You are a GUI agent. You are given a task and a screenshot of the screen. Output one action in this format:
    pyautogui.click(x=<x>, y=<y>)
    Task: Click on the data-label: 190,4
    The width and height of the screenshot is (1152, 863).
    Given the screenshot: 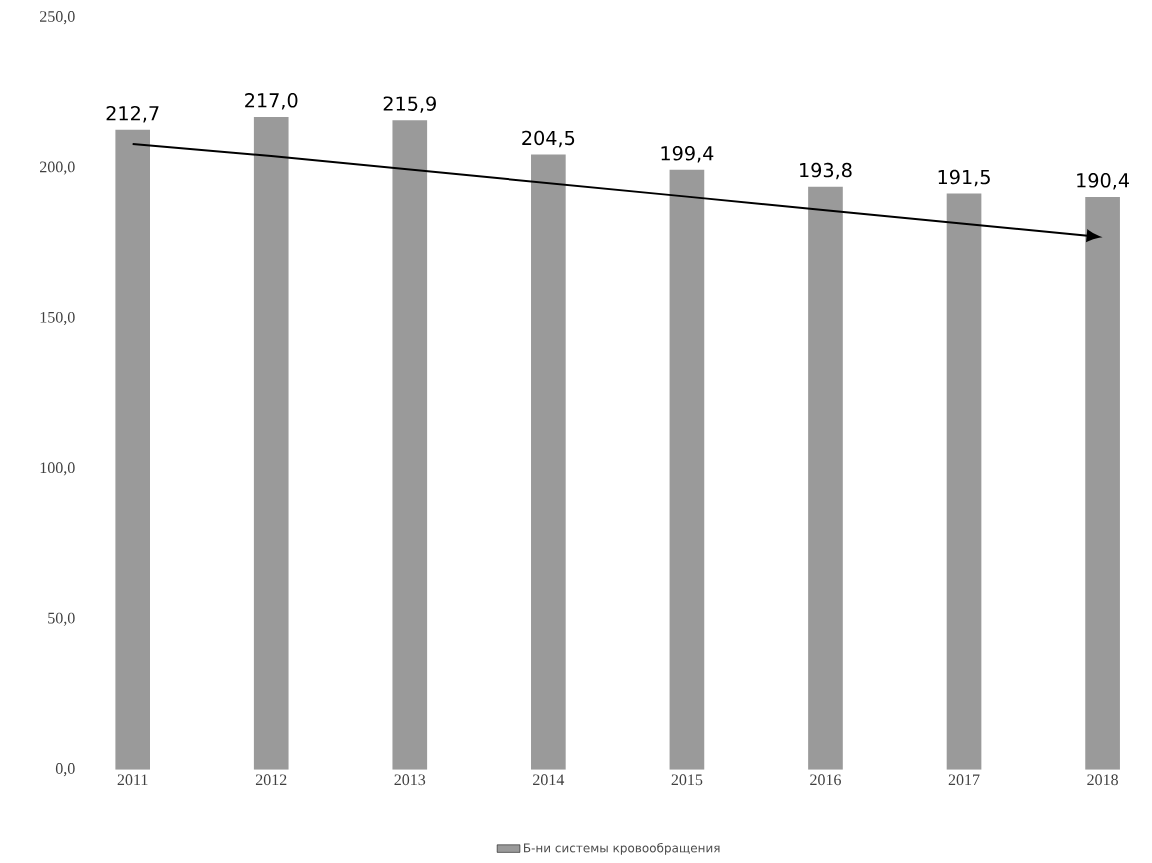 What is the action you would take?
    pyautogui.click(x=1103, y=181)
    